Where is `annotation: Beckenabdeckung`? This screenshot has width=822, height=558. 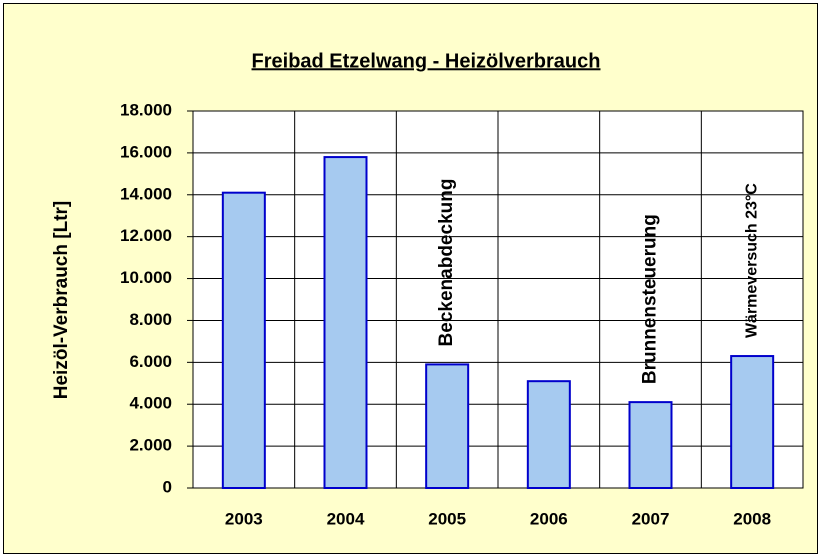 annotation: Beckenabdeckung is located at coordinates (446, 263).